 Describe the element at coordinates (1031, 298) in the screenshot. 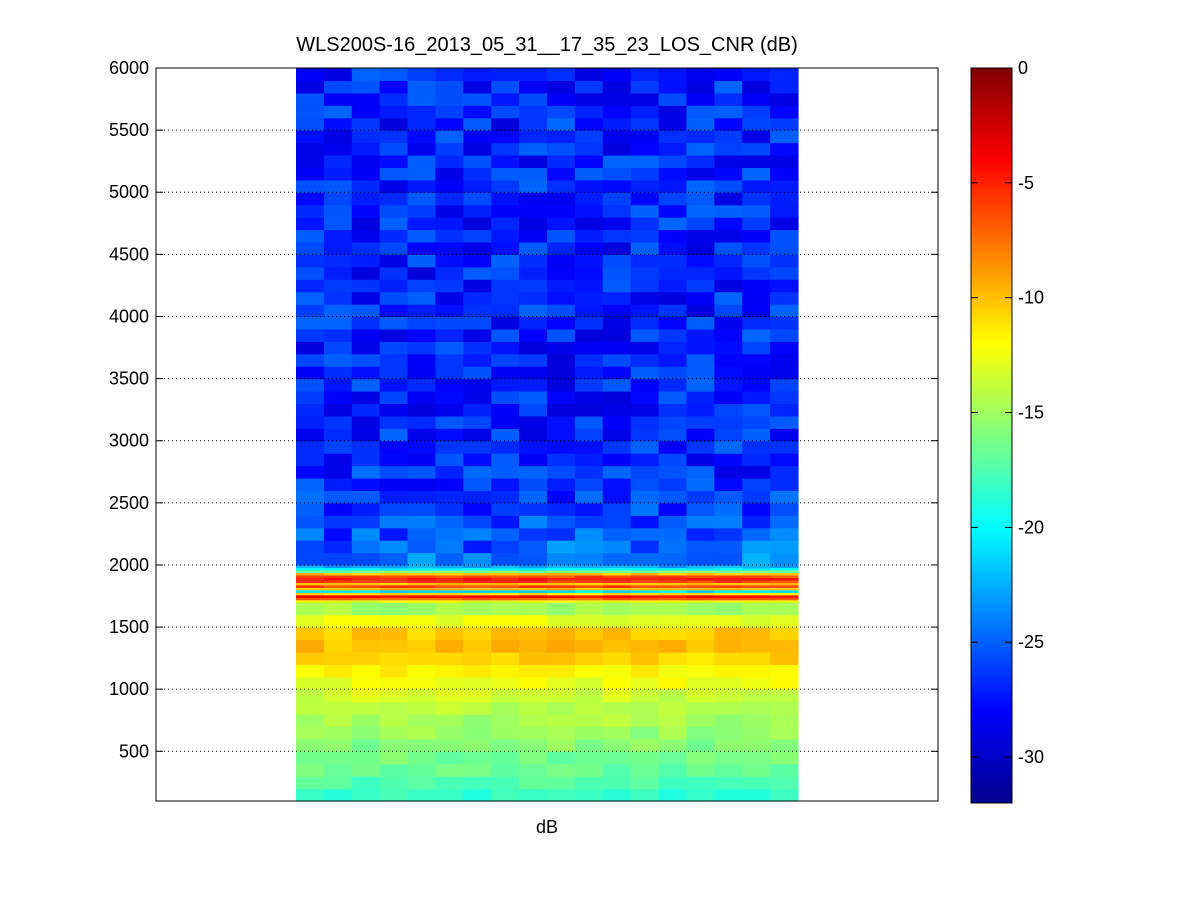

I see `colorbar-tick-label: -10` at that location.